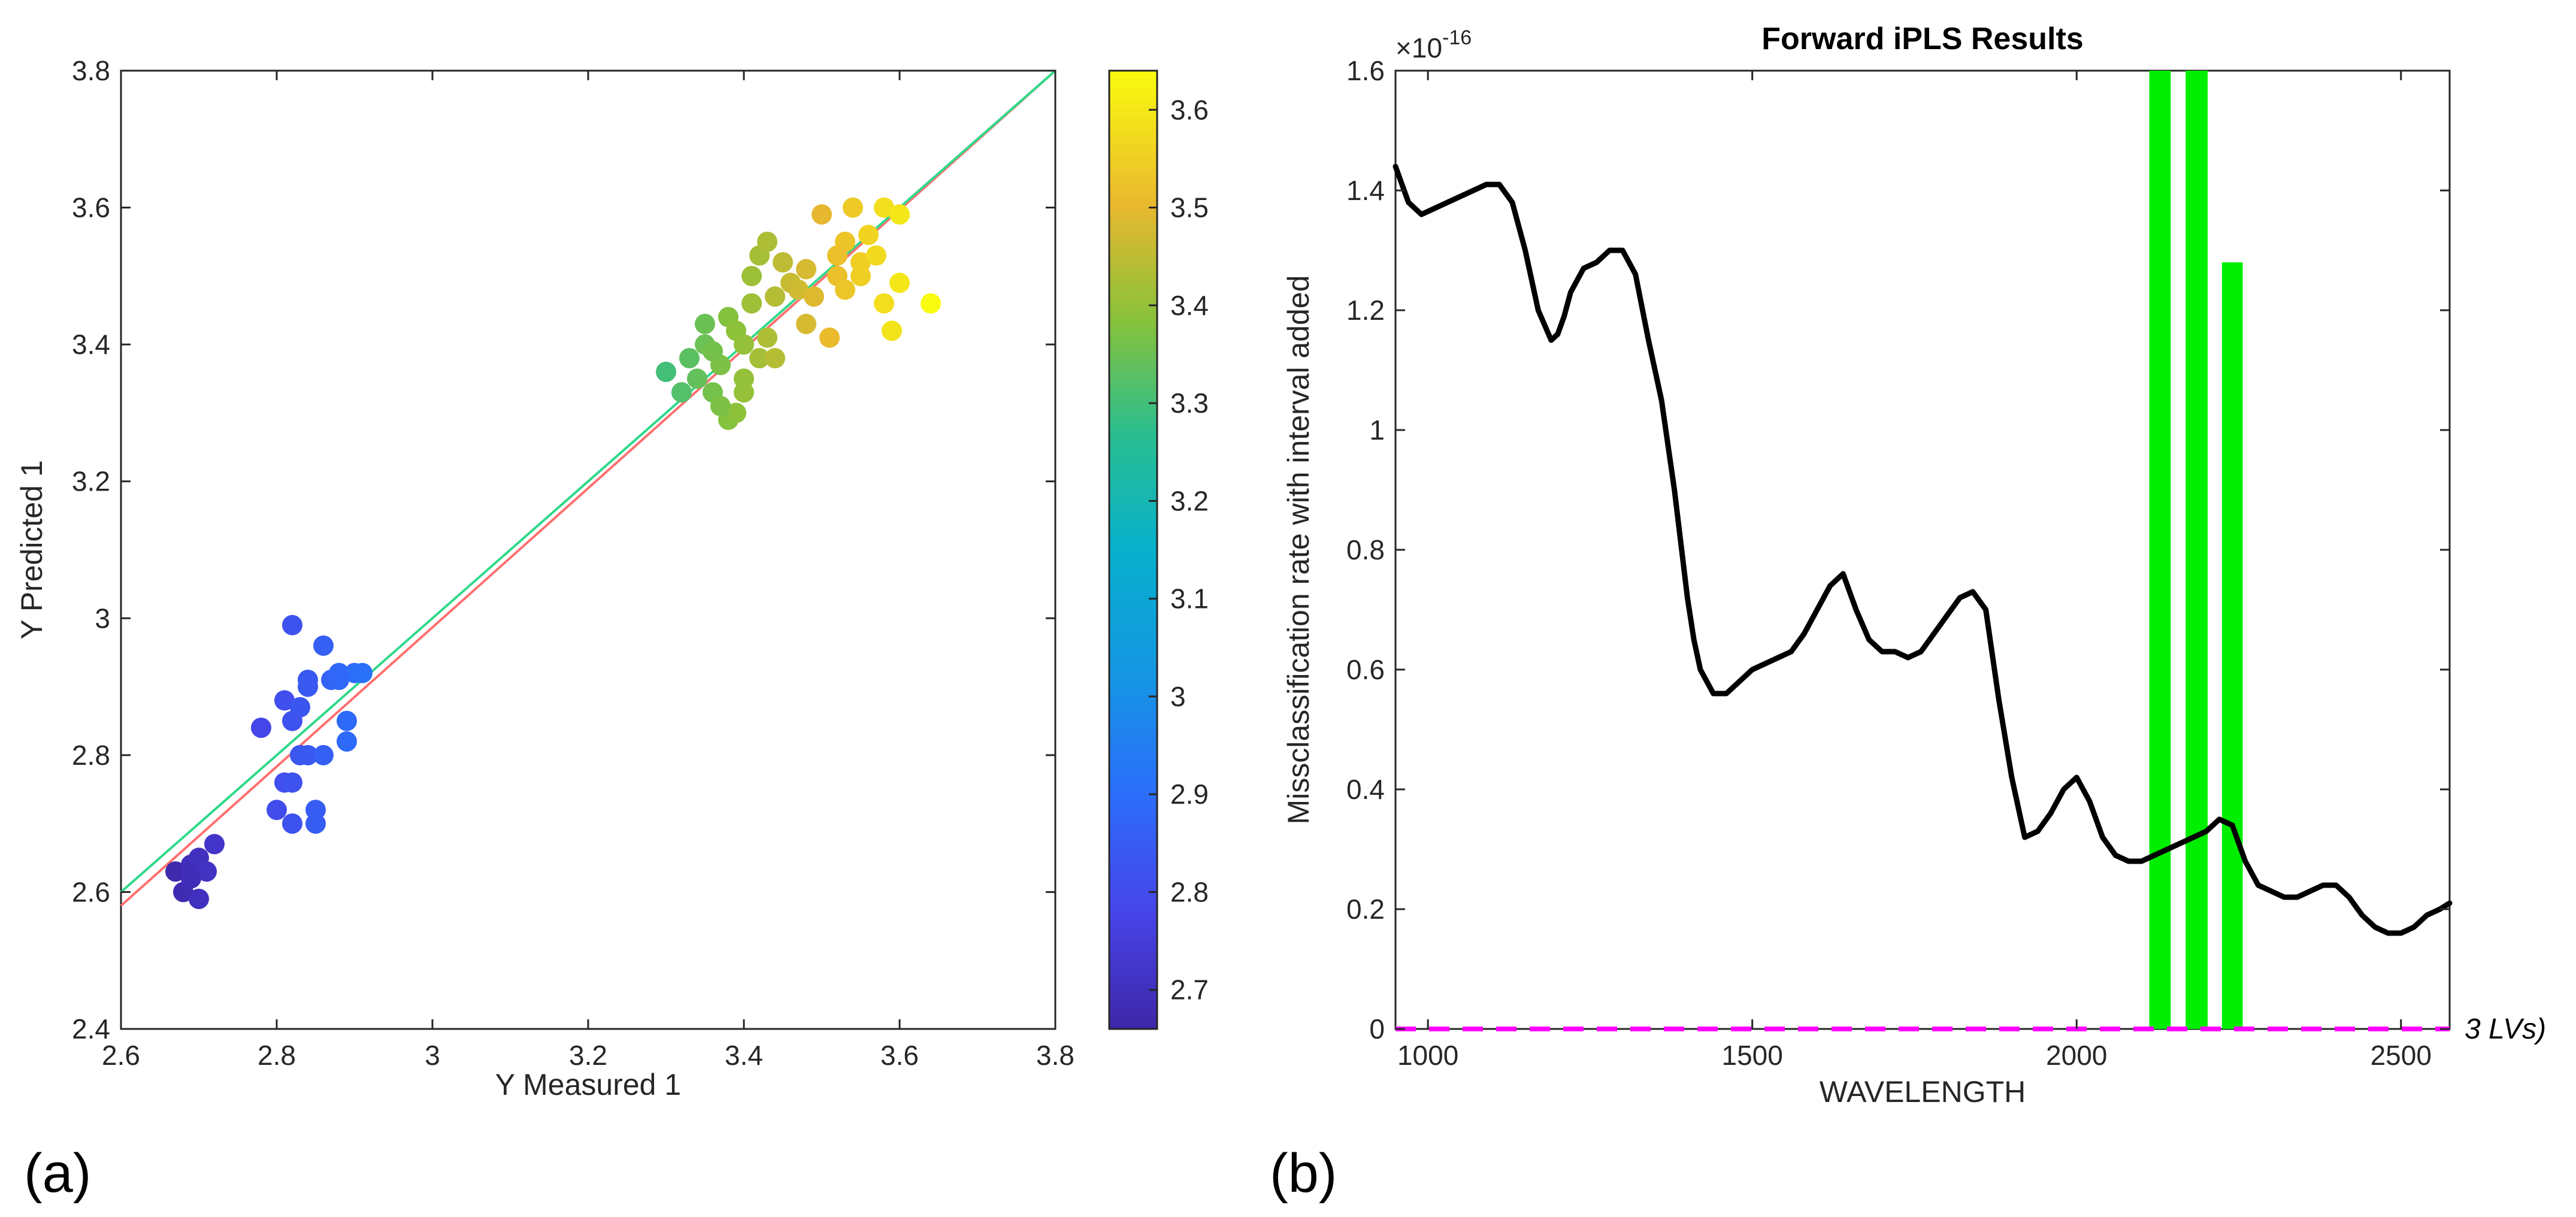 The width and height of the screenshot is (2576, 1217). Describe the element at coordinates (1189, 403) in the screenshot. I see `colorbar-tick-label: 3.3` at that location.